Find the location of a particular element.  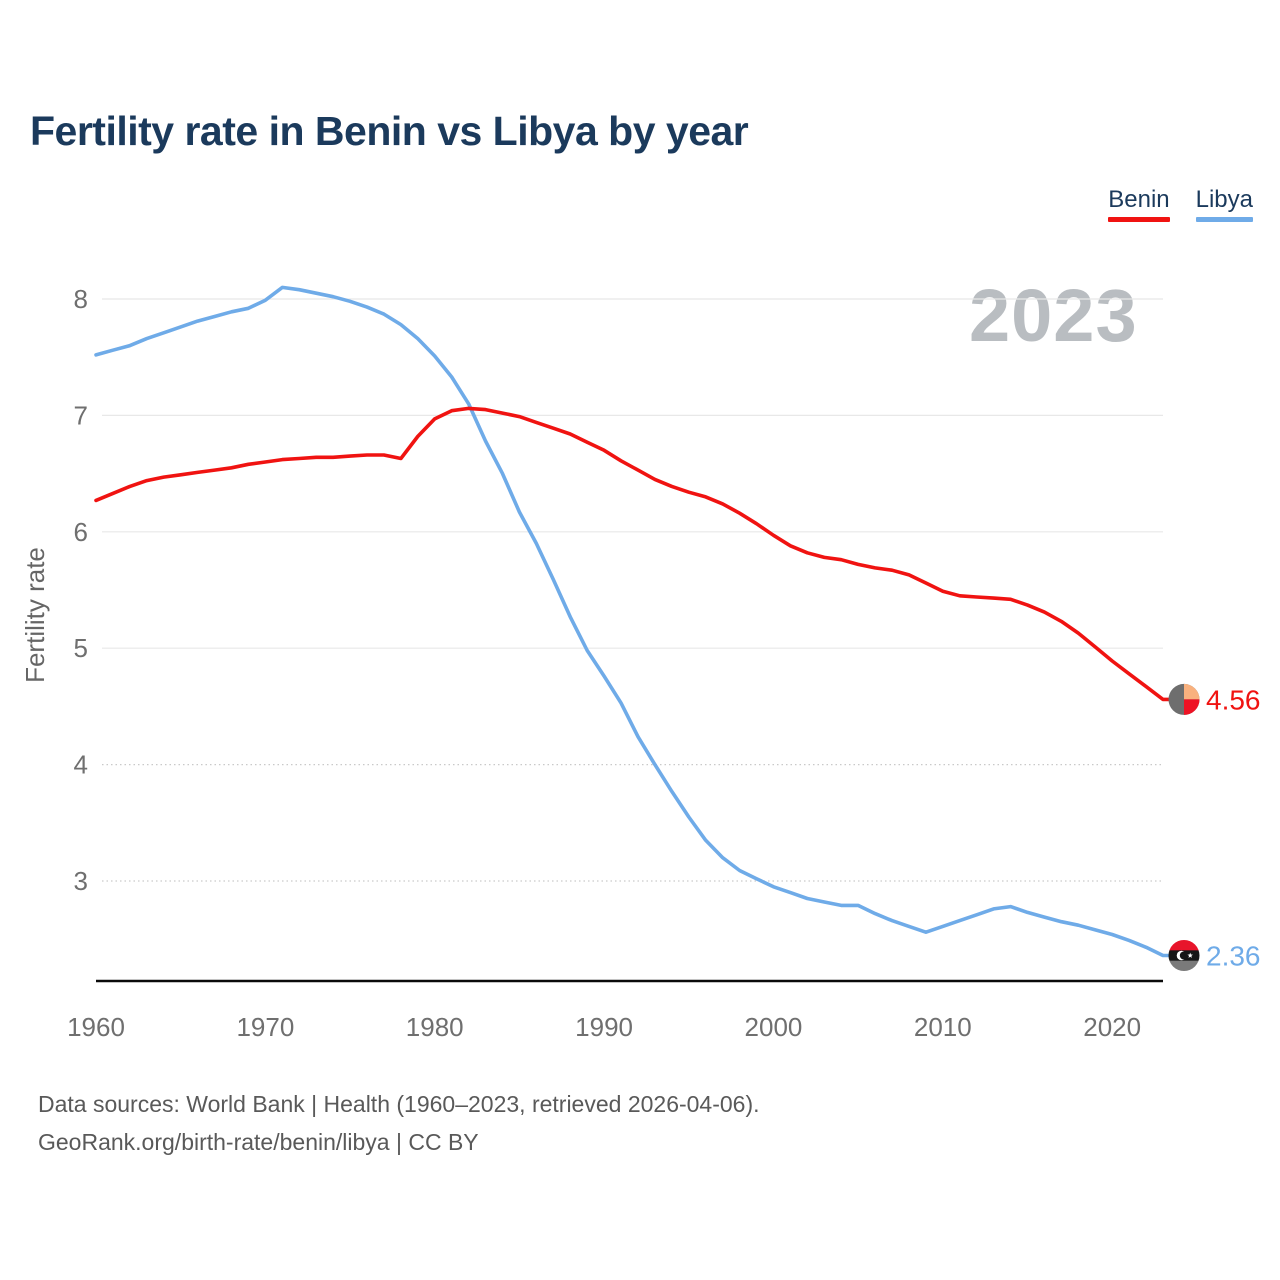

x-tick-label-1990: 1990 is located at coordinates (604, 1027).